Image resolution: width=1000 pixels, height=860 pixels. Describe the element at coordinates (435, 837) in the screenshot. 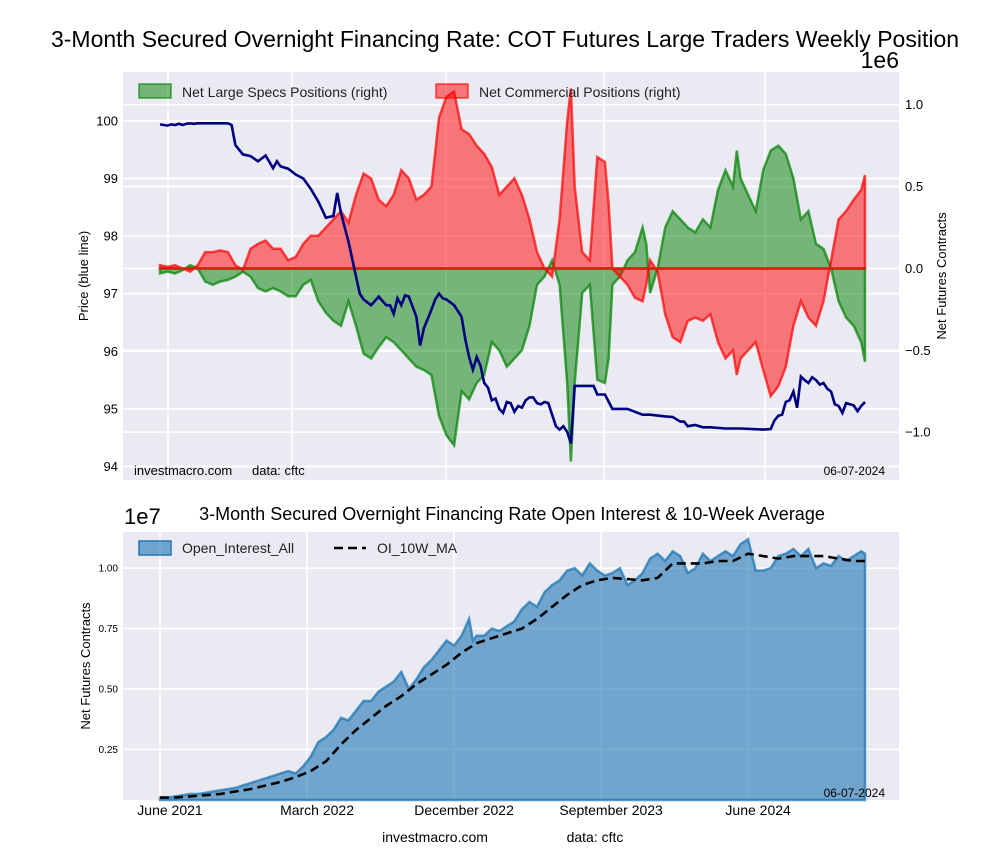

I see `footer-site: investmacro.com` at that location.